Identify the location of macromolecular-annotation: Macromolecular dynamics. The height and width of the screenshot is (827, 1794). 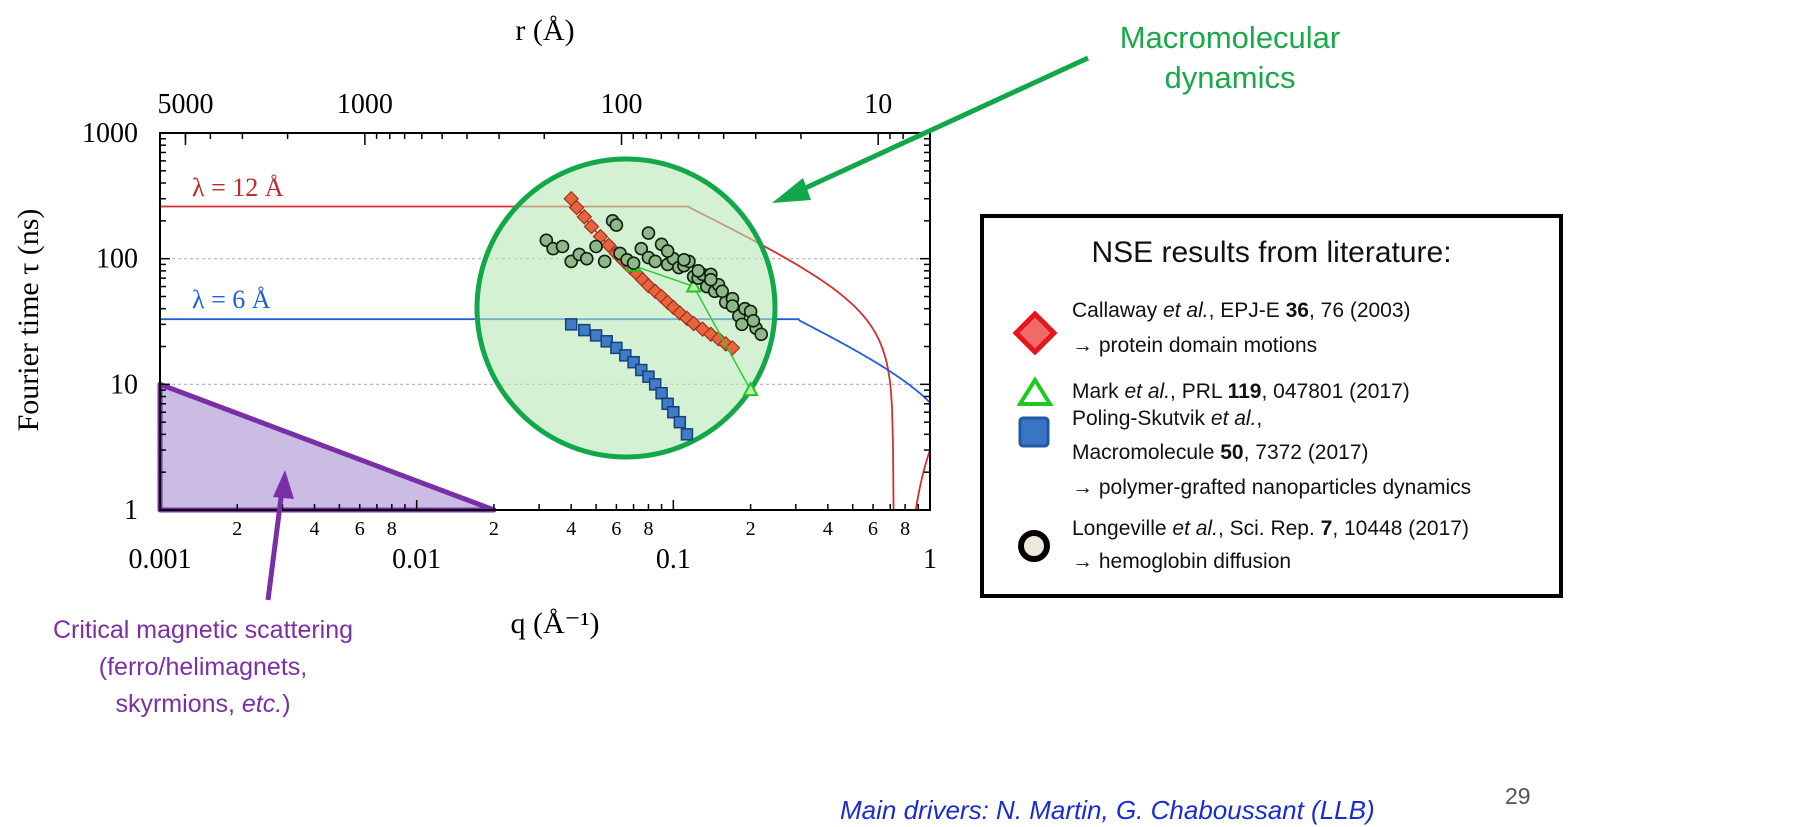
(1230, 58).